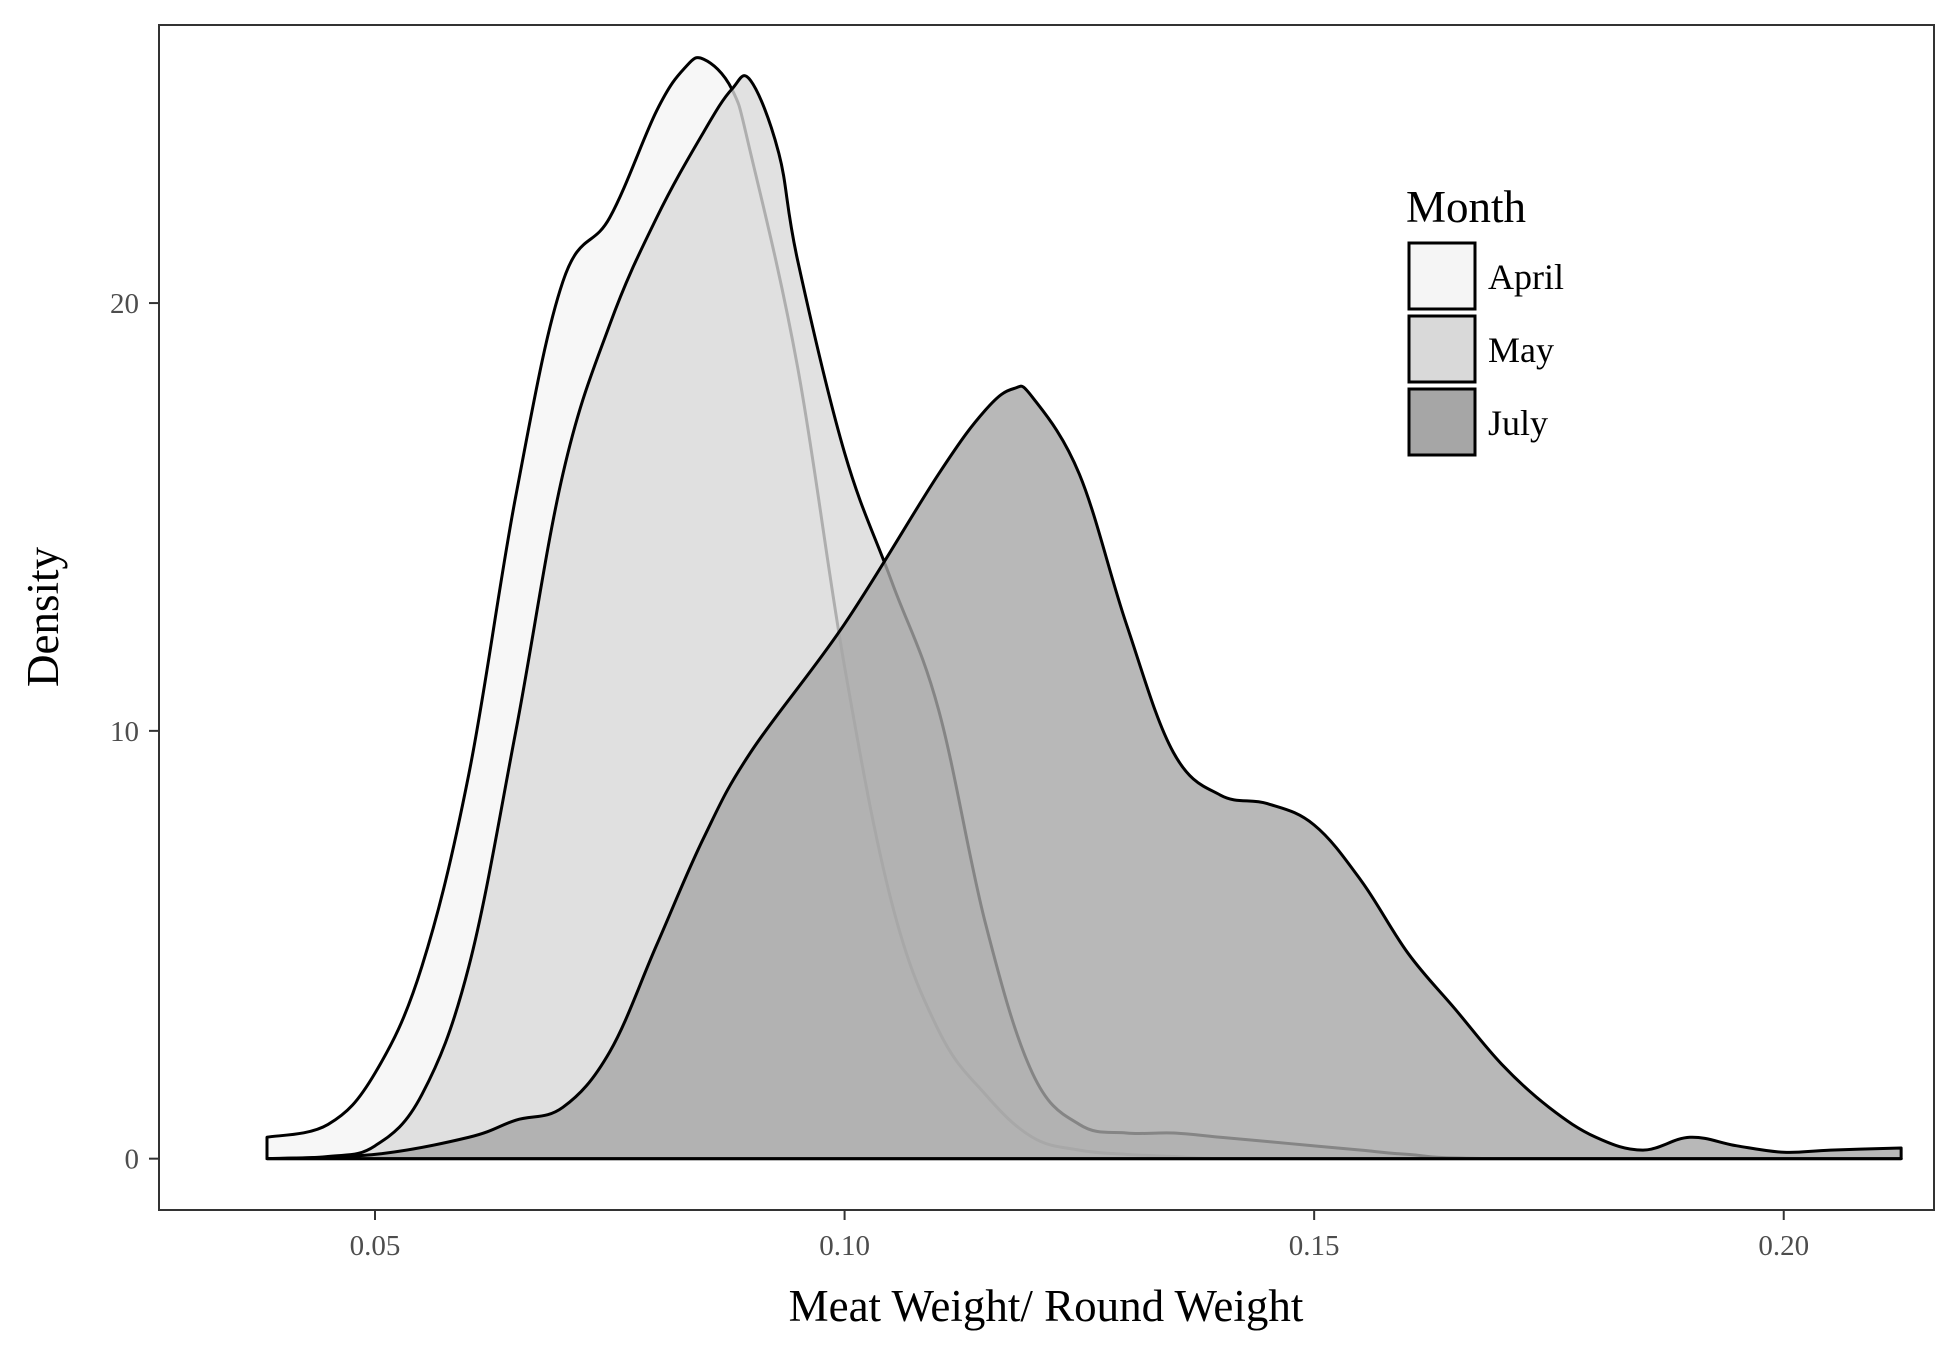  I want to click on x-tick-label: 0.15, so click(1314, 1246).